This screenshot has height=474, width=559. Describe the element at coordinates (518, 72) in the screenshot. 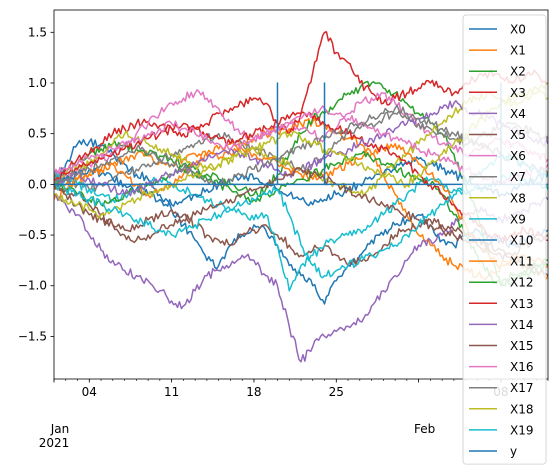

I see `legend-label-x2: X2` at that location.